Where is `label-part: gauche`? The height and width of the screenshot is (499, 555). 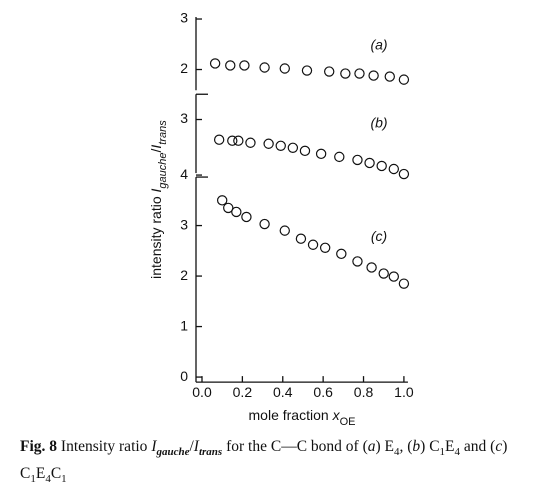 label-part: gauche is located at coordinates (163, 171).